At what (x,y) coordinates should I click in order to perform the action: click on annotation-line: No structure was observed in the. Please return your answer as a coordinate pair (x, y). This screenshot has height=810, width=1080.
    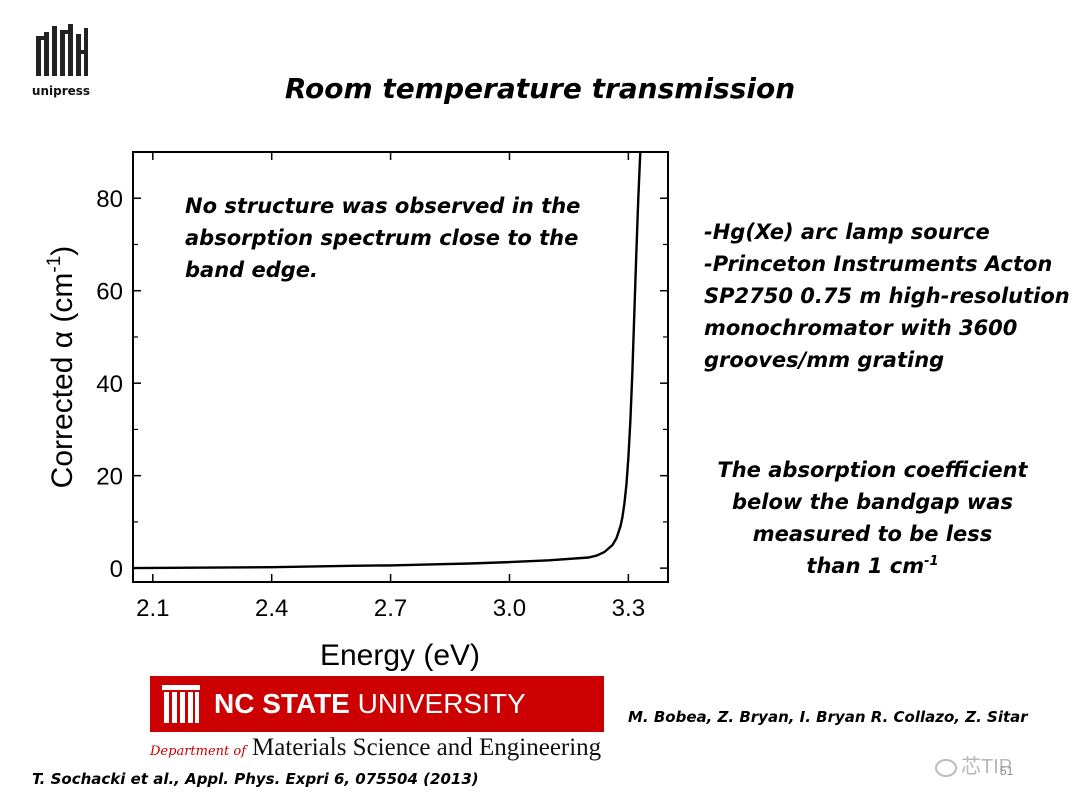
    Looking at the image, I should click on (383, 206).